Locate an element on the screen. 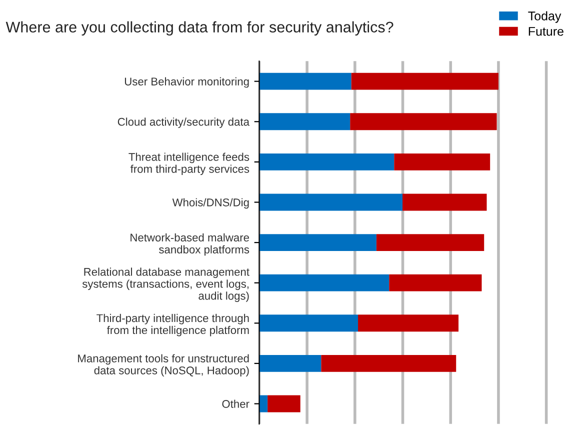 The width and height of the screenshot is (576, 437). y-tick-label: Network-based malware sandbox platforms is located at coordinates (190, 244).